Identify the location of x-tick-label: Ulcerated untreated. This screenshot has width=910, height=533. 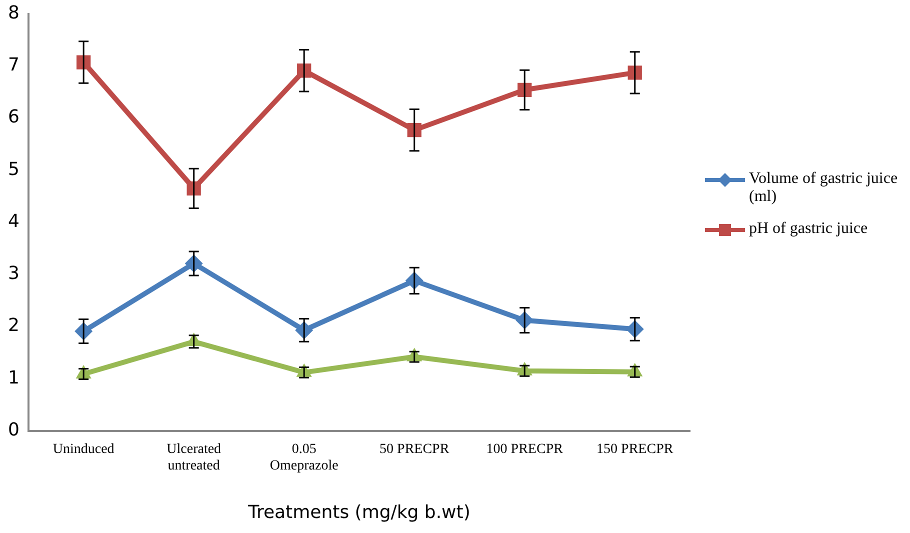
(194, 458).